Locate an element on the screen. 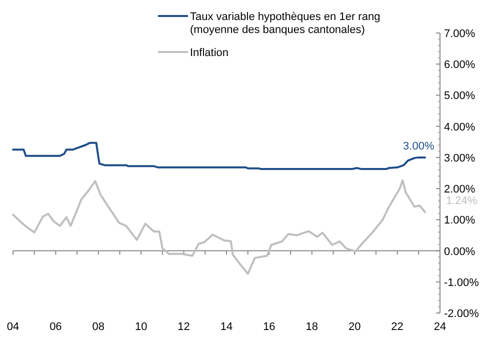  y-tick-label: 1.00% is located at coordinates (460, 220).